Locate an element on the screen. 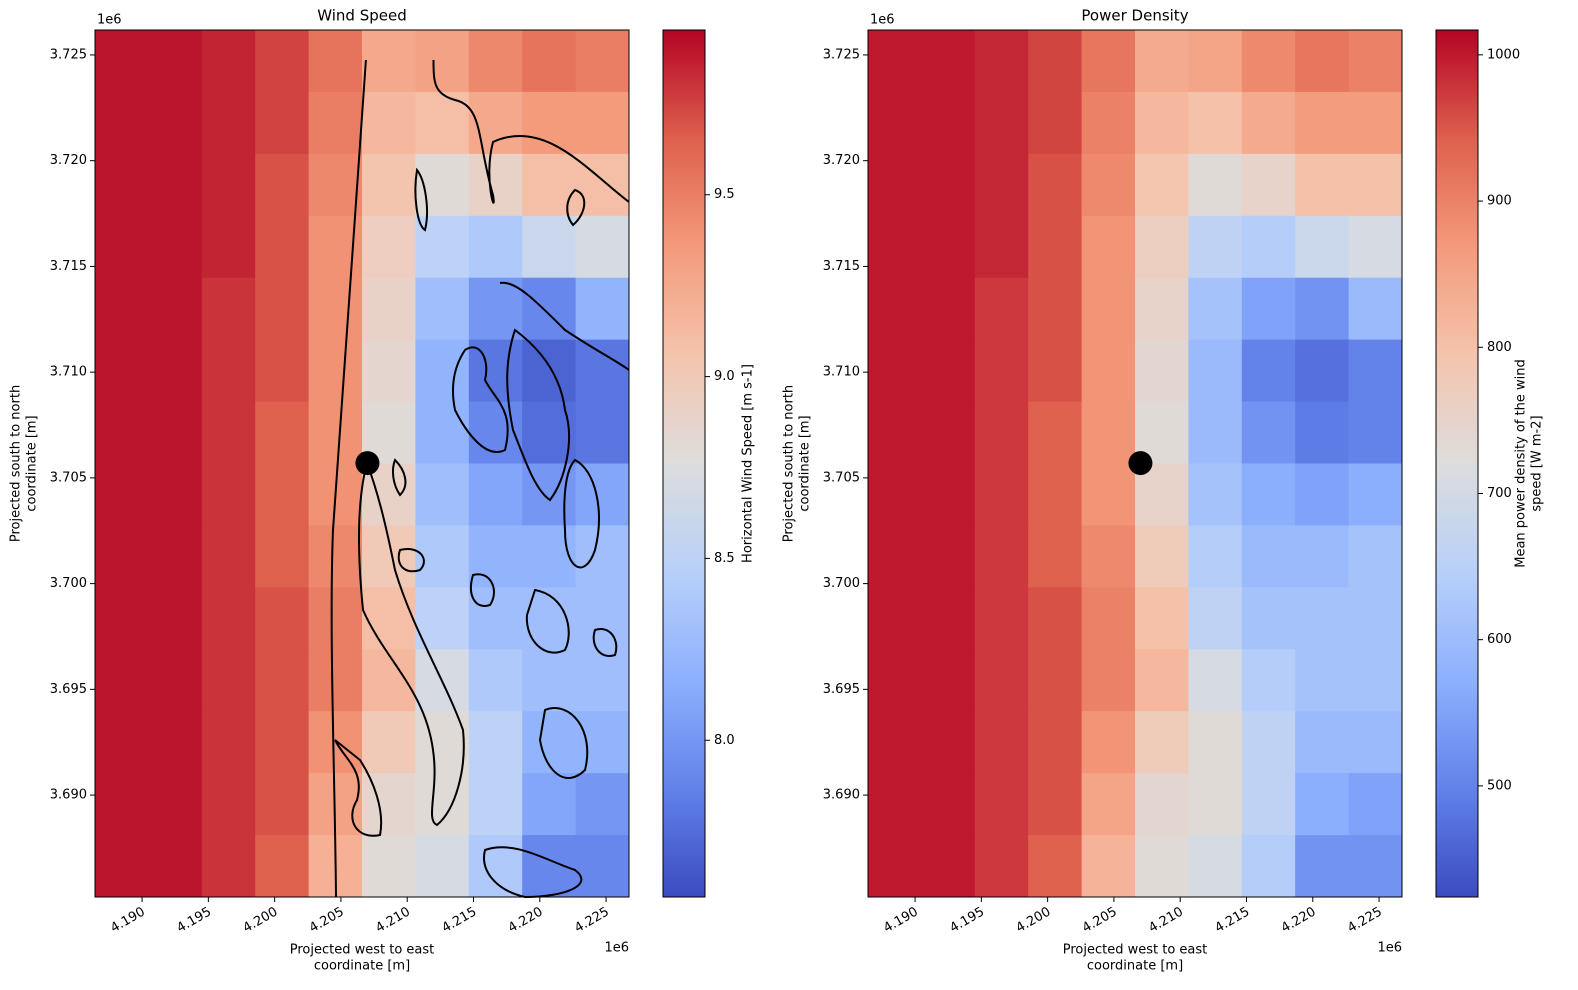  x-tick-label: 4.195 is located at coordinates (967, 921).